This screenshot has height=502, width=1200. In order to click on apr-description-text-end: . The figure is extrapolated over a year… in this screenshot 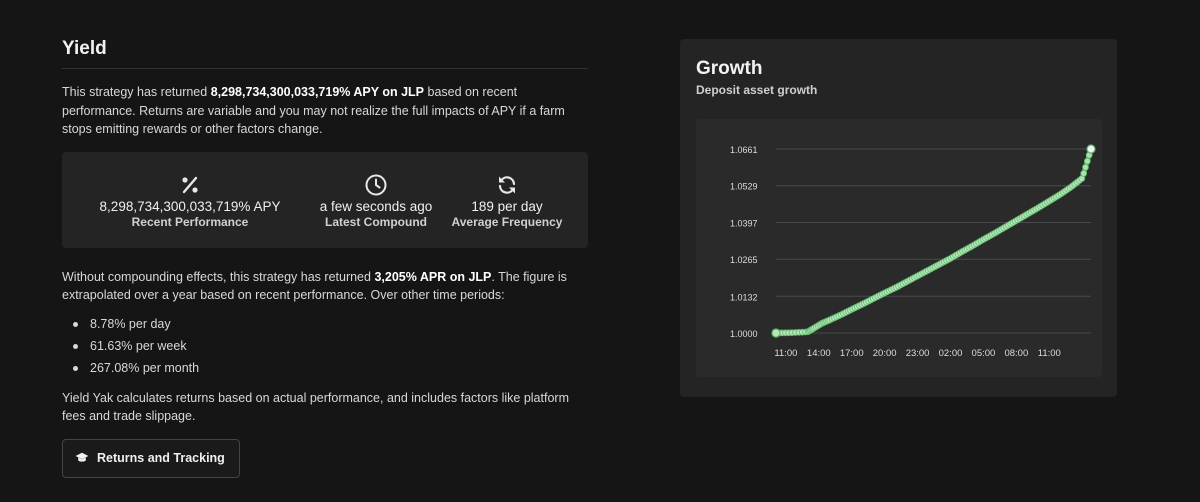, I will do `click(314, 286)`.